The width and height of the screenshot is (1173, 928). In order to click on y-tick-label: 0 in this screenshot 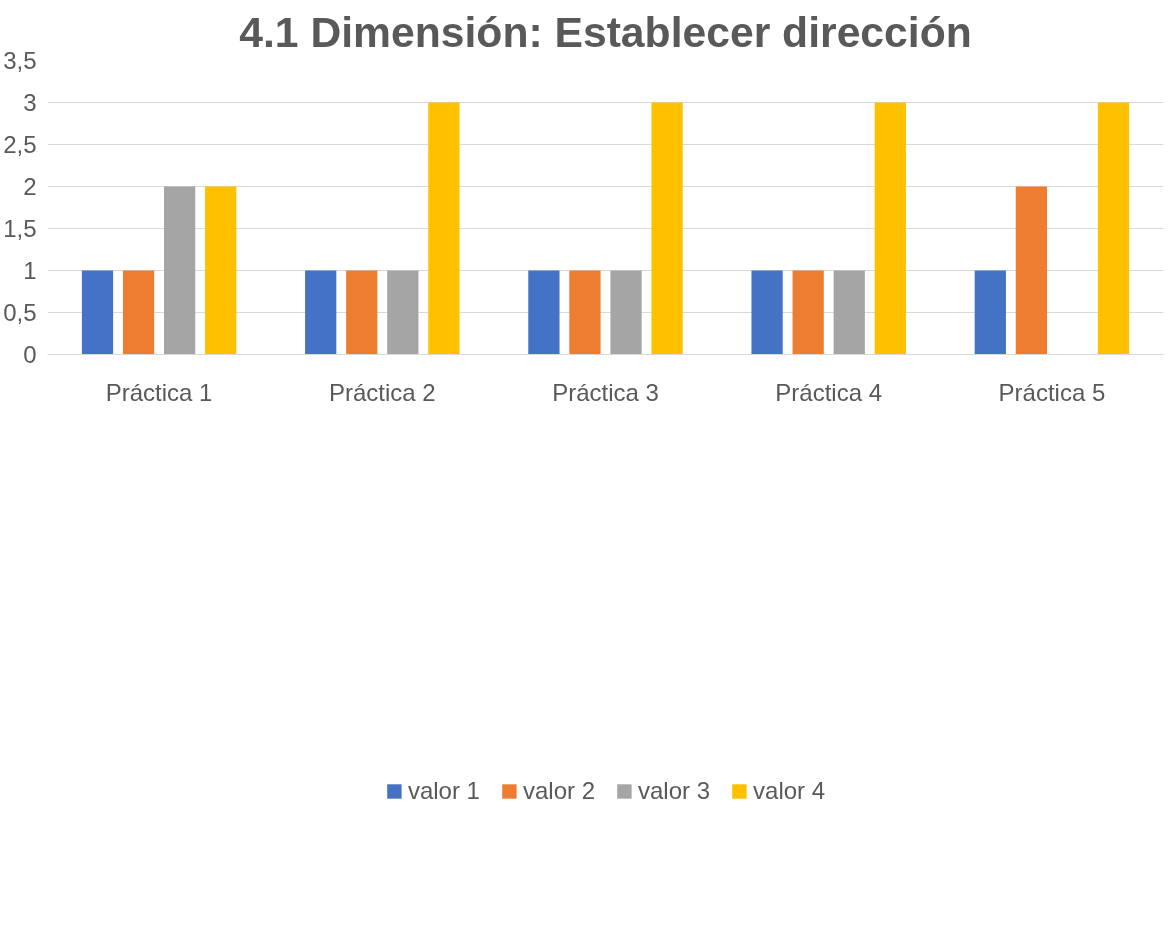, I will do `click(30, 354)`.